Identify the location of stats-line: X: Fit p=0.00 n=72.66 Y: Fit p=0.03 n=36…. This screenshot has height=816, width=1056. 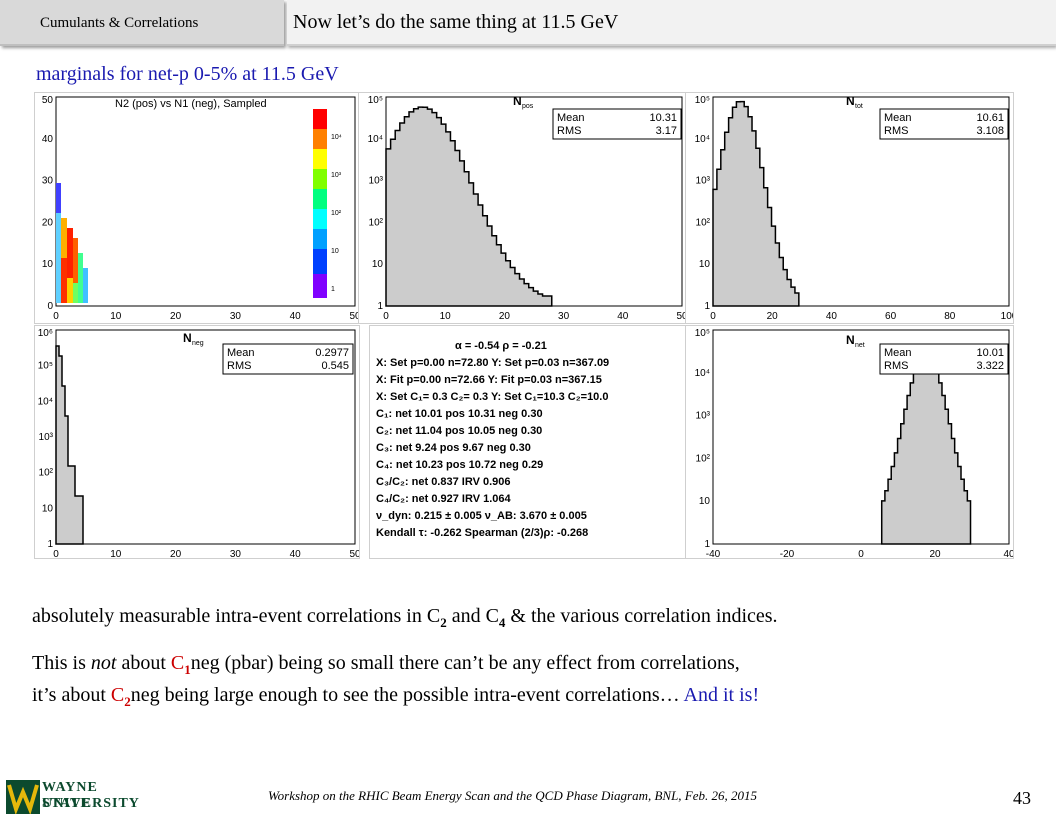
(489, 380).